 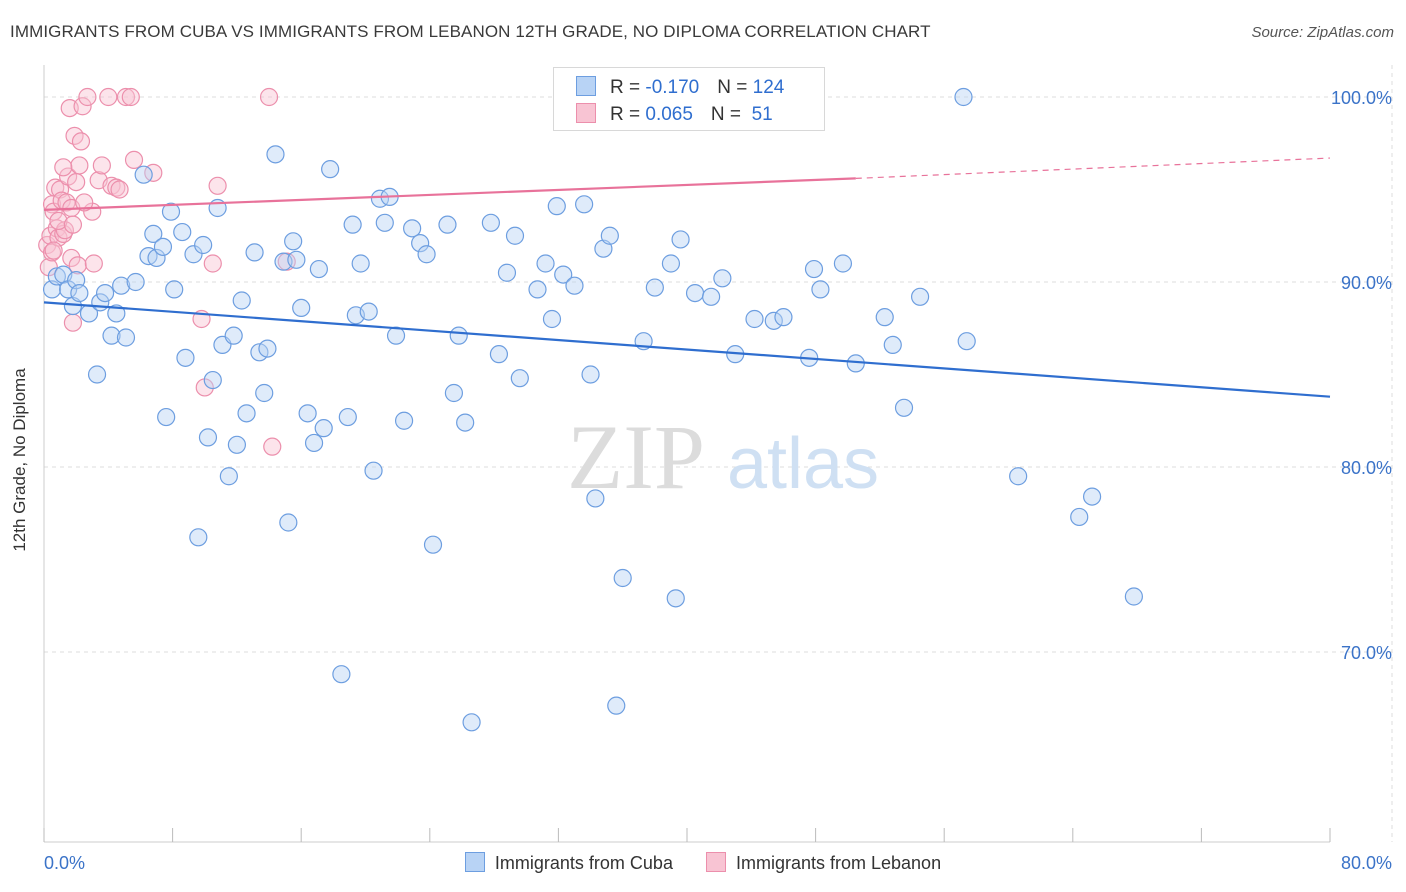 What do you see at coordinates (689, 99) in the screenshot?
I see `stats-legend: R = -0.170 N = 124 R = 0.065 N = 51` at bounding box center [689, 99].